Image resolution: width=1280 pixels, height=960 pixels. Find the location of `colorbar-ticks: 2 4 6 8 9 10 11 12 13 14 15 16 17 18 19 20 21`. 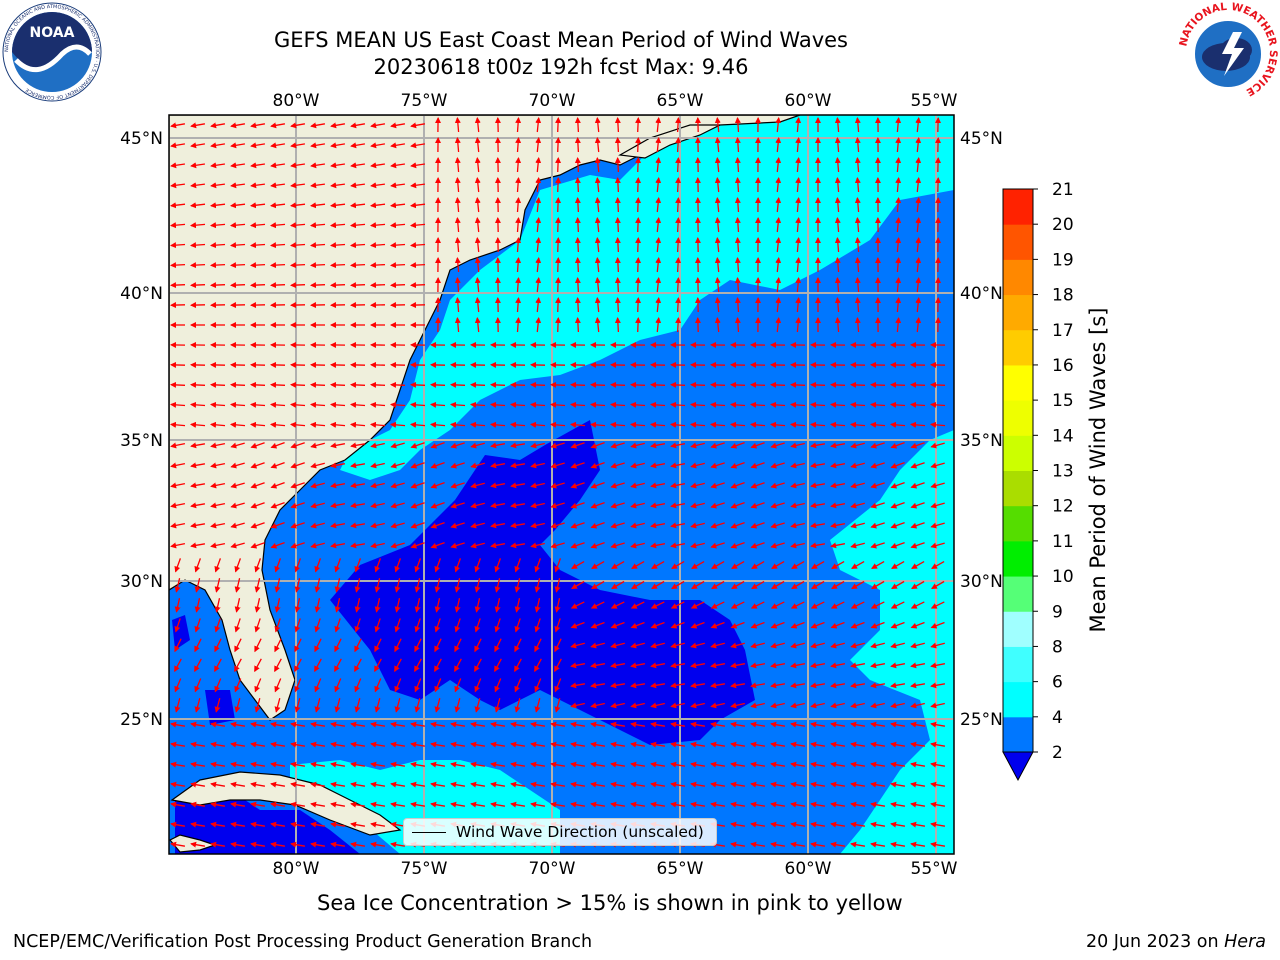

colorbar-ticks: 2 4 6 8 9 10 11 12 13 14 15 16 17 18 19 20 21 is located at coordinates (1053, 471).